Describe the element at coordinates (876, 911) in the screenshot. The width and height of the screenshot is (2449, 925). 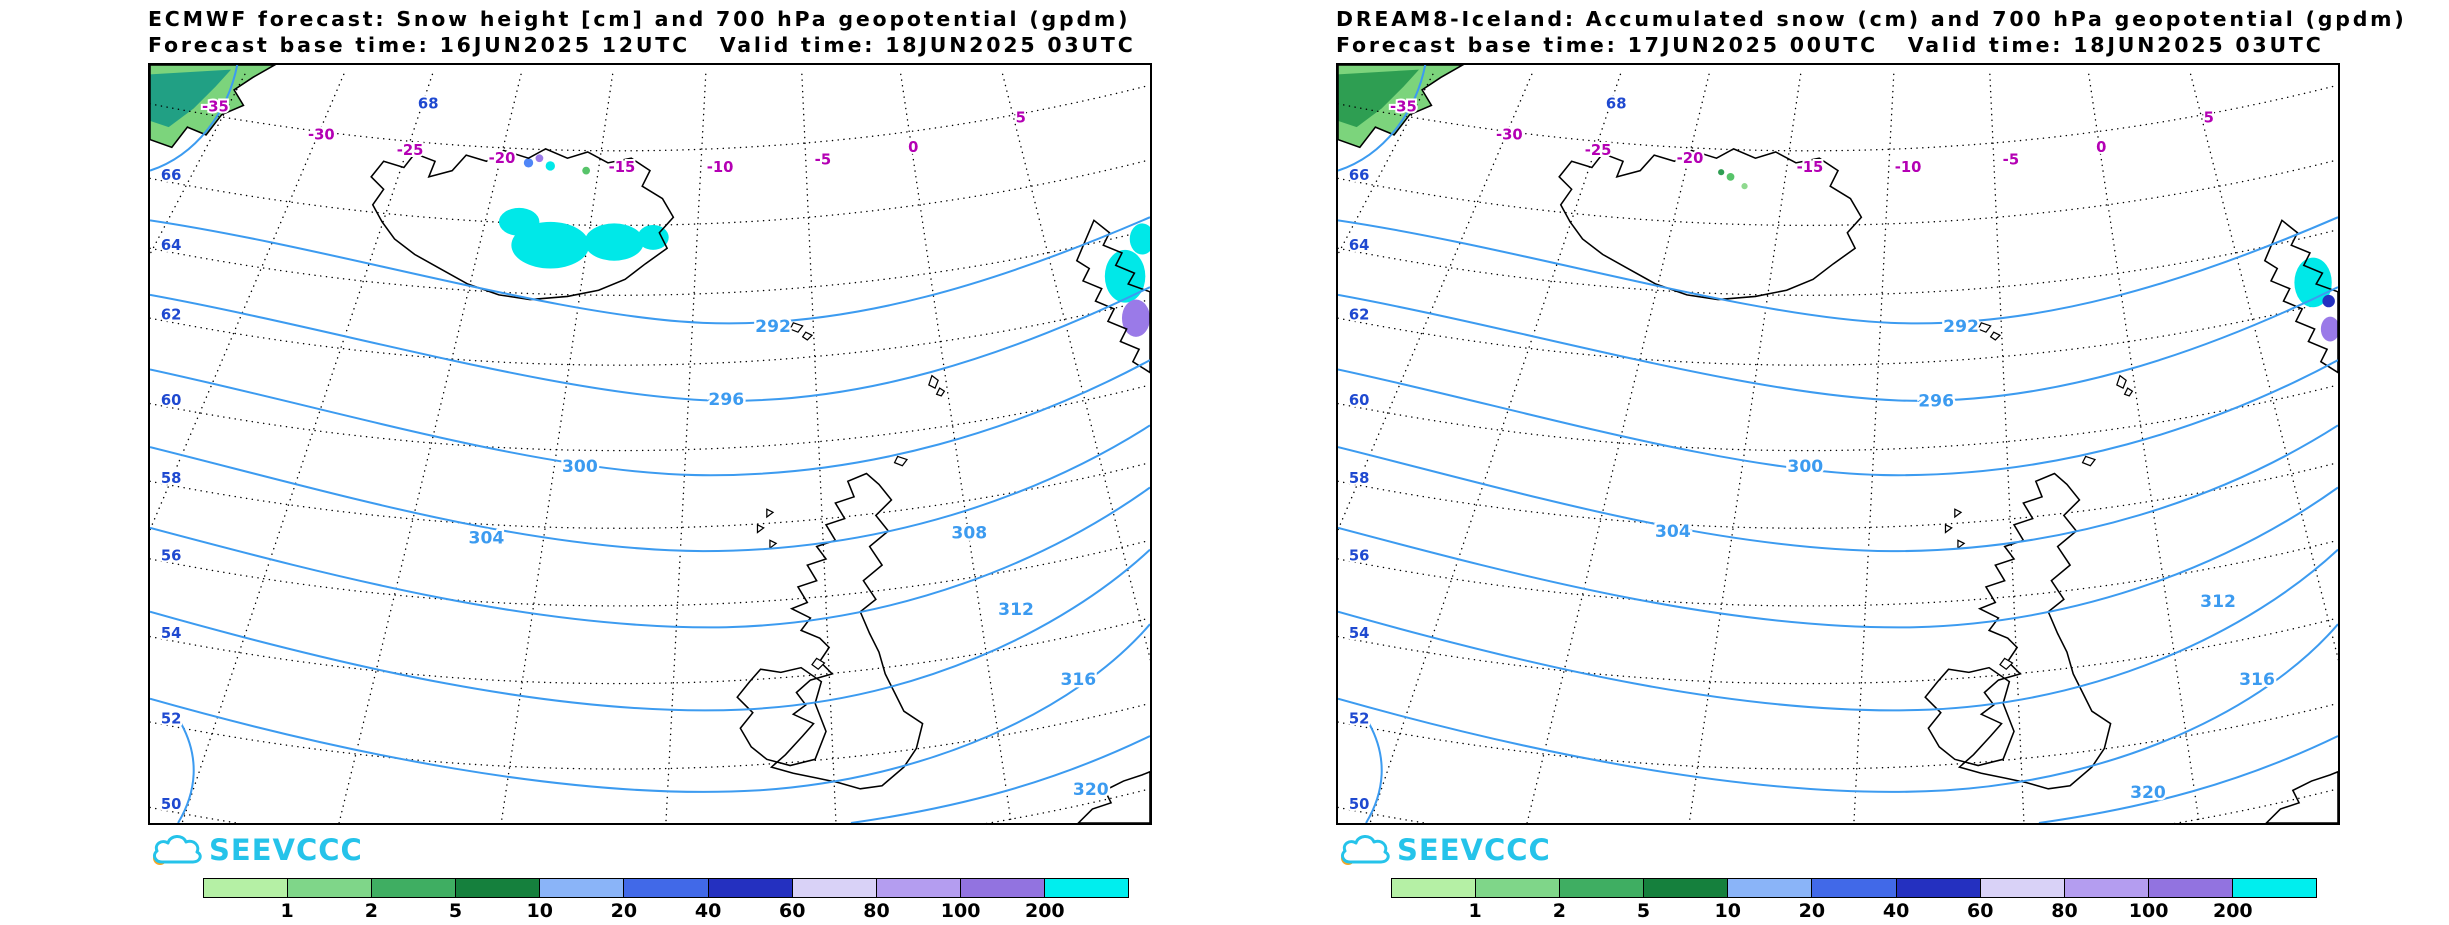
I see `colorbar-tick-label: 80` at that location.